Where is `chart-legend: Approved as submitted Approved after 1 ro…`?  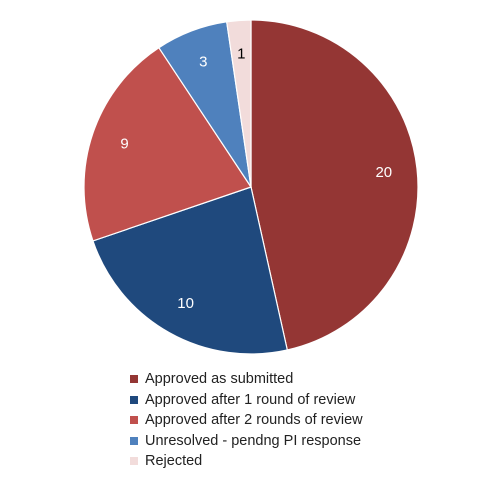 chart-legend: Approved as submitted Approved after 1 ro… is located at coordinates (246, 420).